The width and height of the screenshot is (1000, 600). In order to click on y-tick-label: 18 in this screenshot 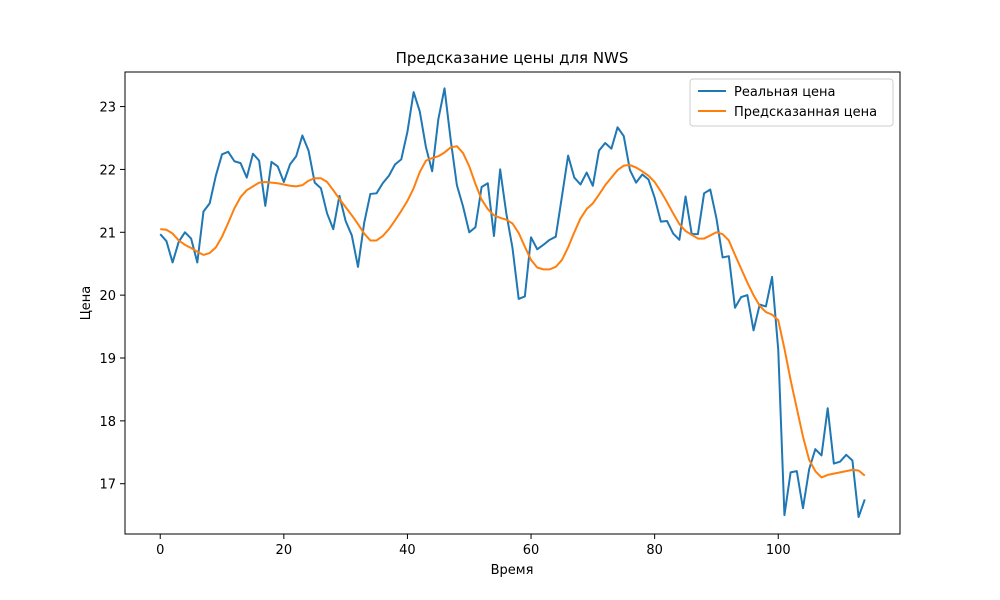, I will do `click(107, 422)`.